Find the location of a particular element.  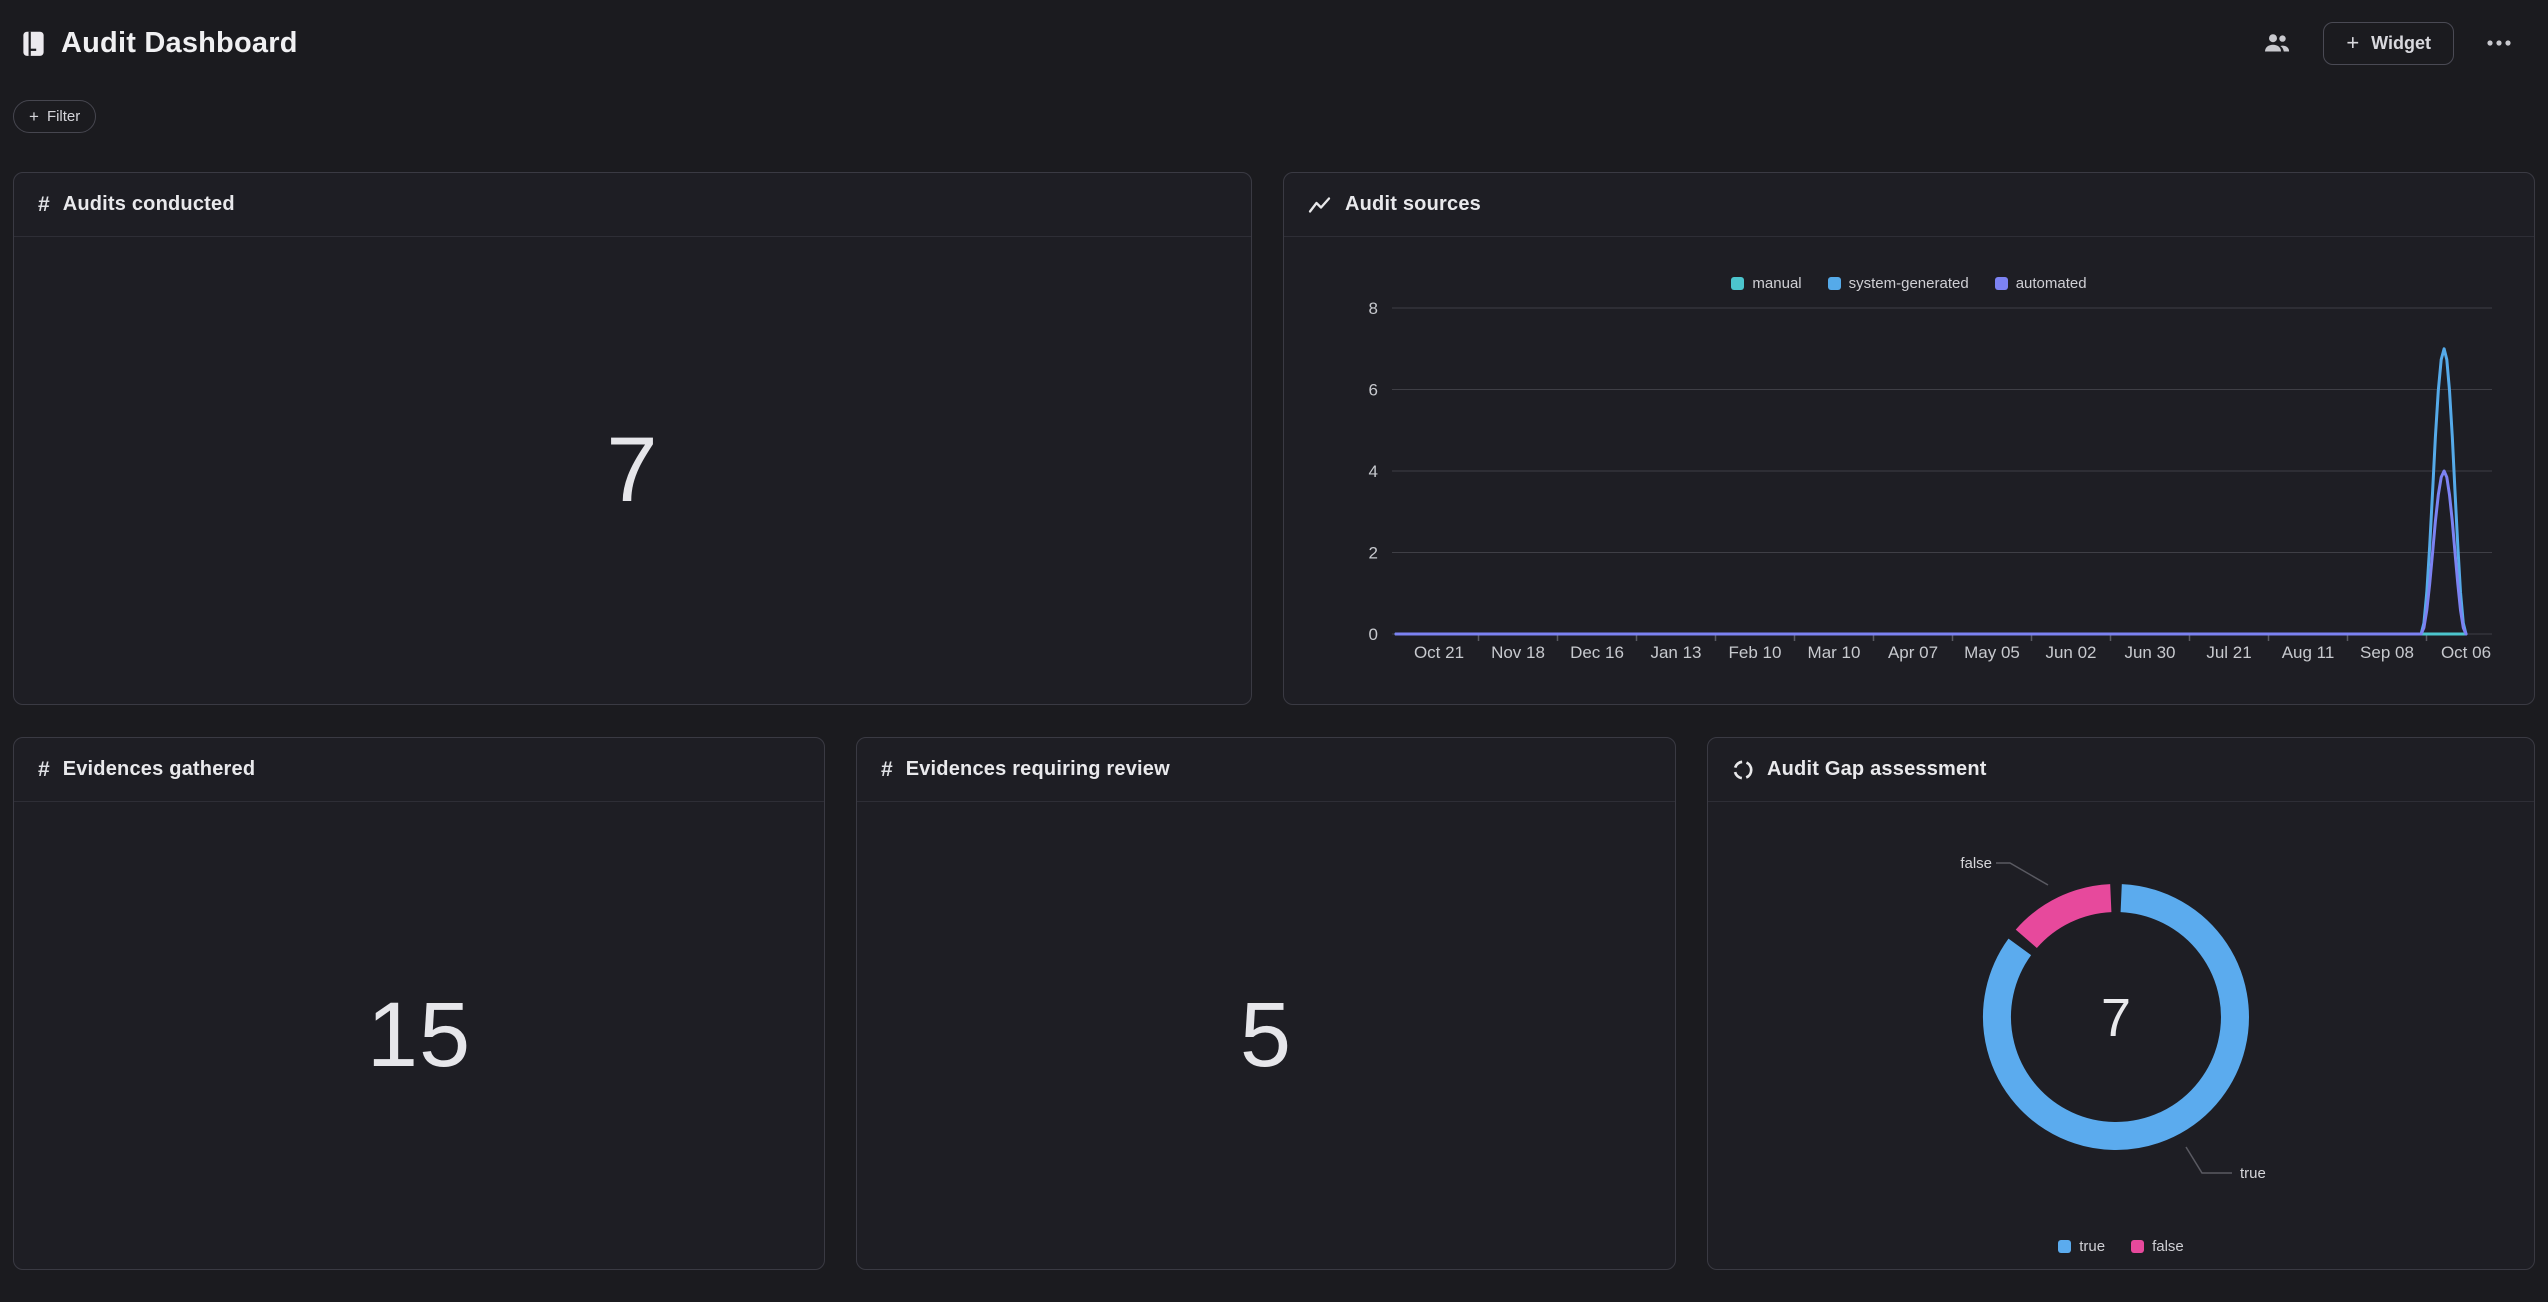

widget-title: Evidences gathered is located at coordinates (159, 769).